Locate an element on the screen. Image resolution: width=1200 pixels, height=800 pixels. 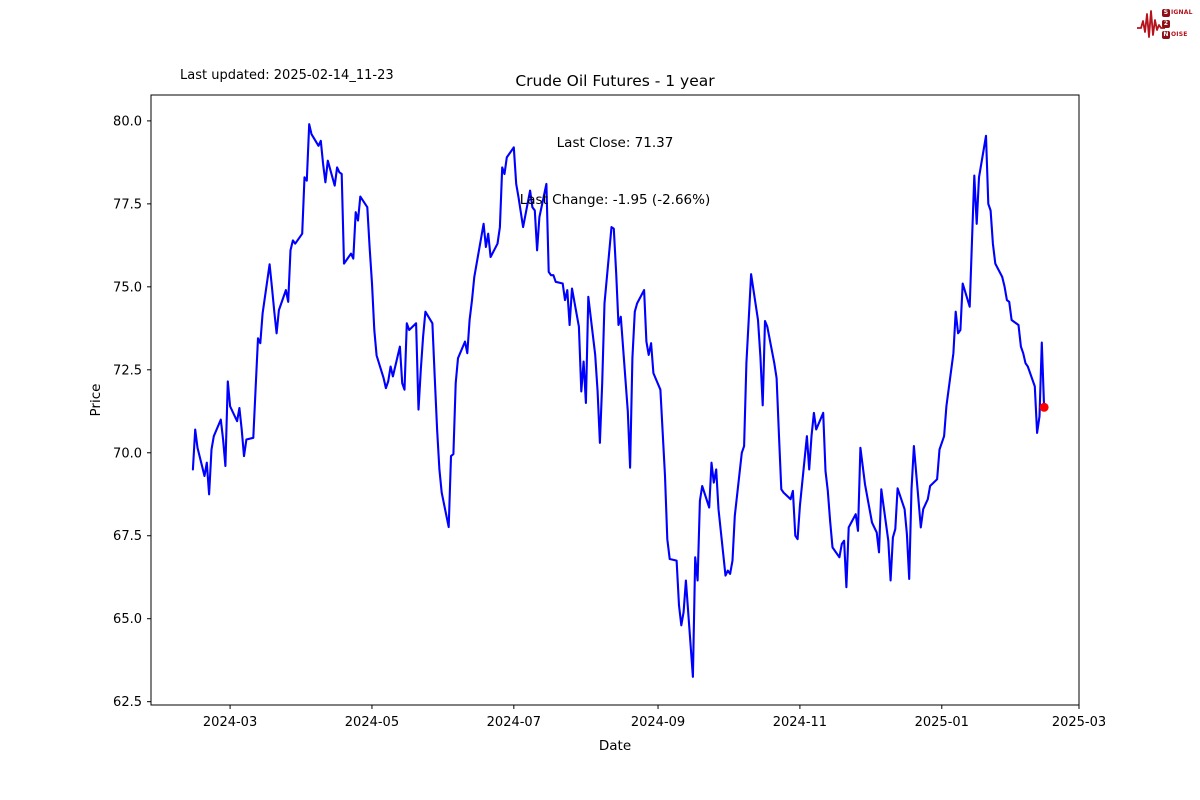
x-axis-label: Date is located at coordinates (615, 746).